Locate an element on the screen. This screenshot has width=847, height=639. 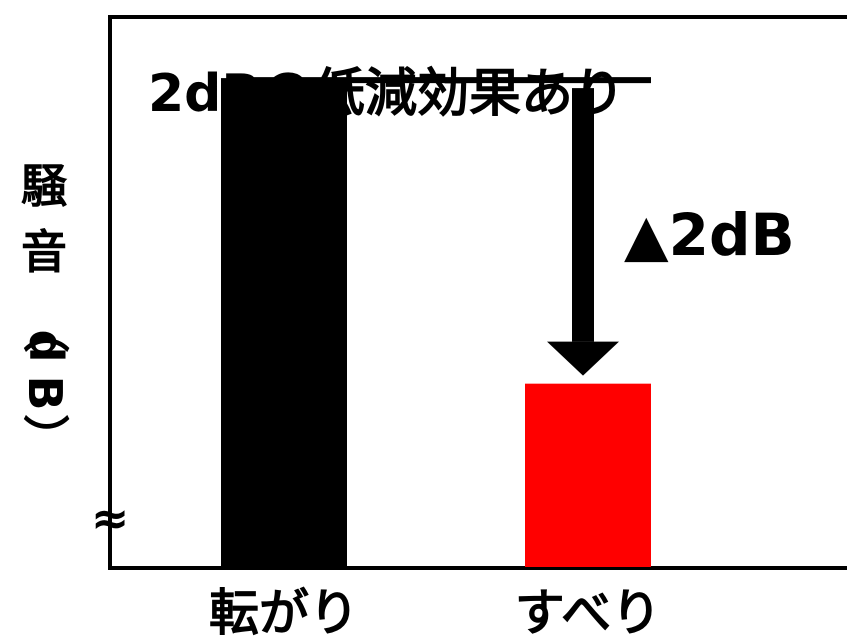
arrow-head is located at coordinates (583, 358).